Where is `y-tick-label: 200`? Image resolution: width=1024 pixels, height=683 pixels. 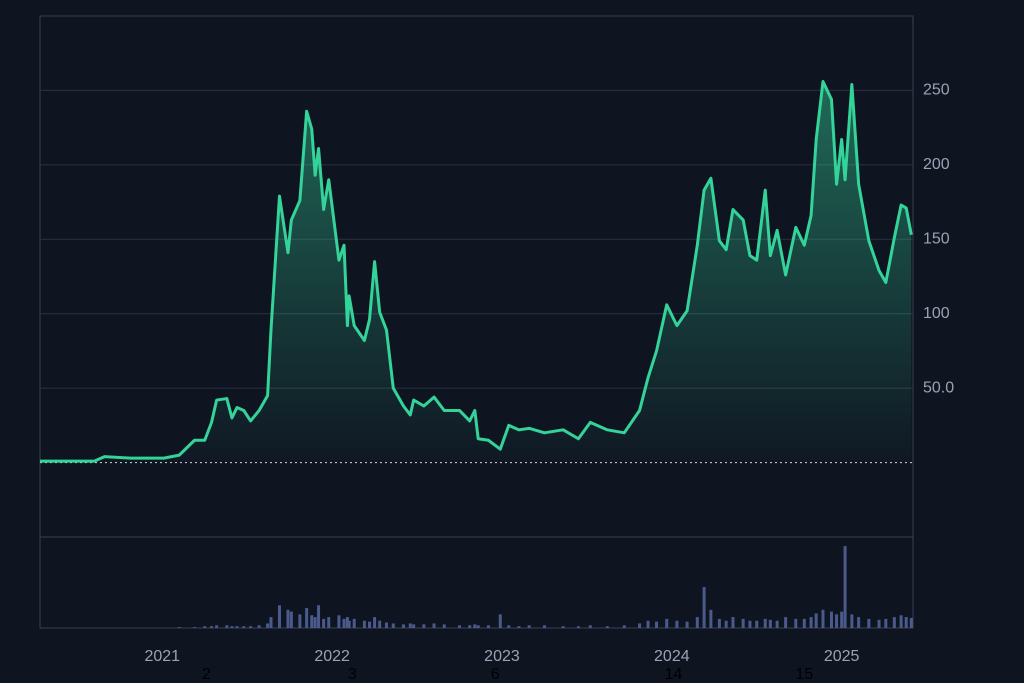
y-tick-label: 200 is located at coordinates (936, 164).